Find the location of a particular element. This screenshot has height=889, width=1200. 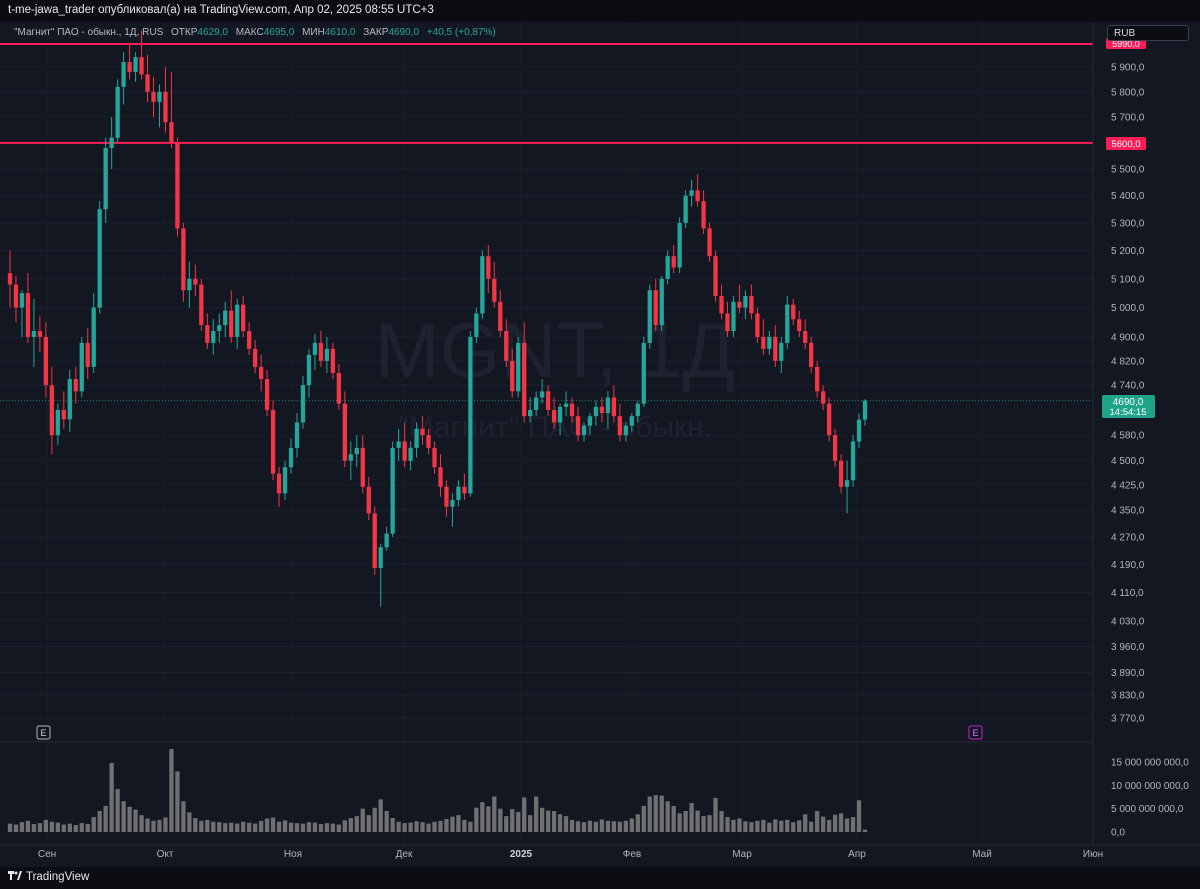

legend-open-value: 4629,0 is located at coordinates (212, 32).